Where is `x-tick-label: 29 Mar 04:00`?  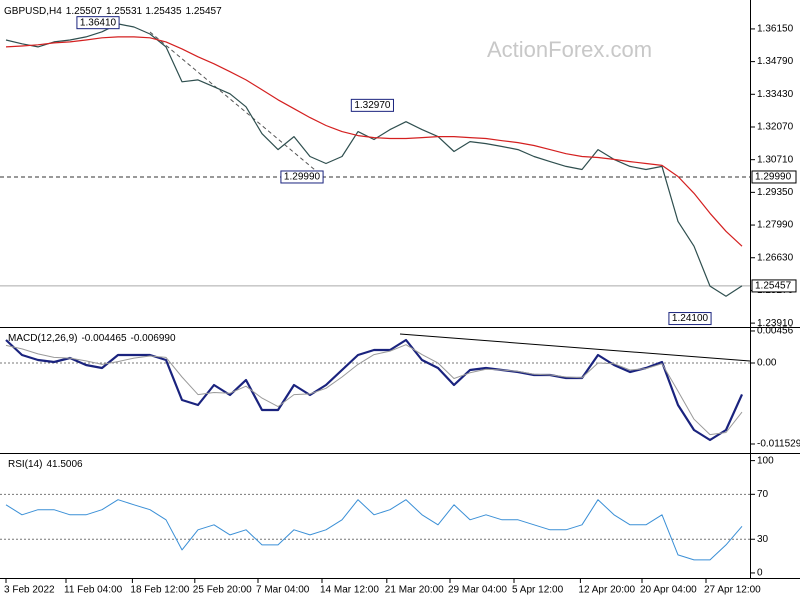 x-tick-label: 29 Mar 04:00 is located at coordinates (477, 590).